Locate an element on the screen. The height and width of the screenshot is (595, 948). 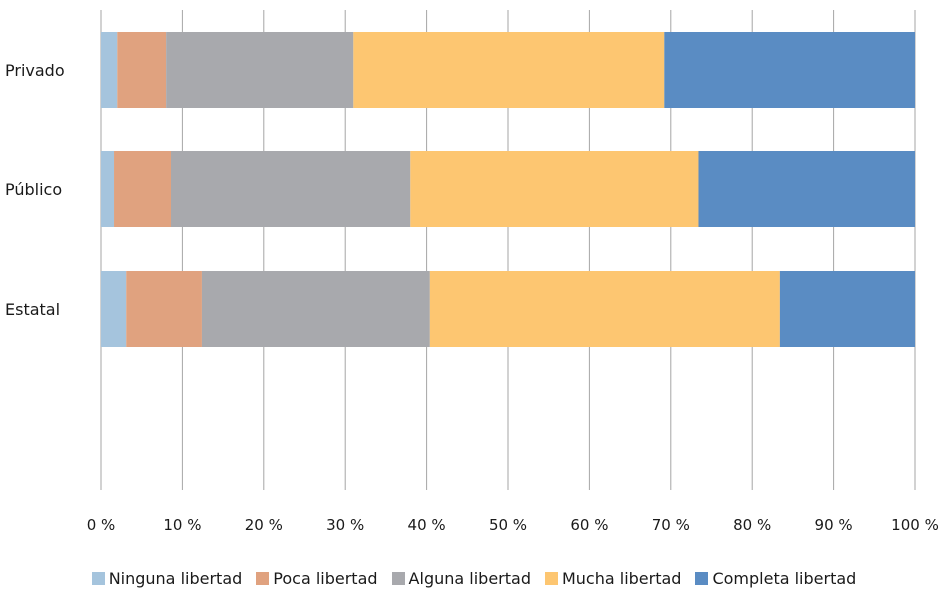
legend-label: Alguna libertad is located at coordinates (469, 578).